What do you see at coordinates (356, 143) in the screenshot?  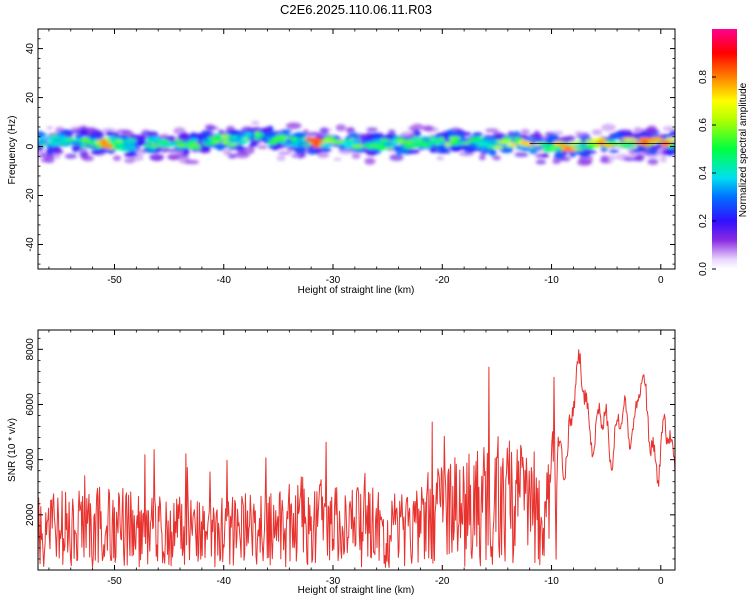 I see `spectrogram-blobs` at bounding box center [356, 143].